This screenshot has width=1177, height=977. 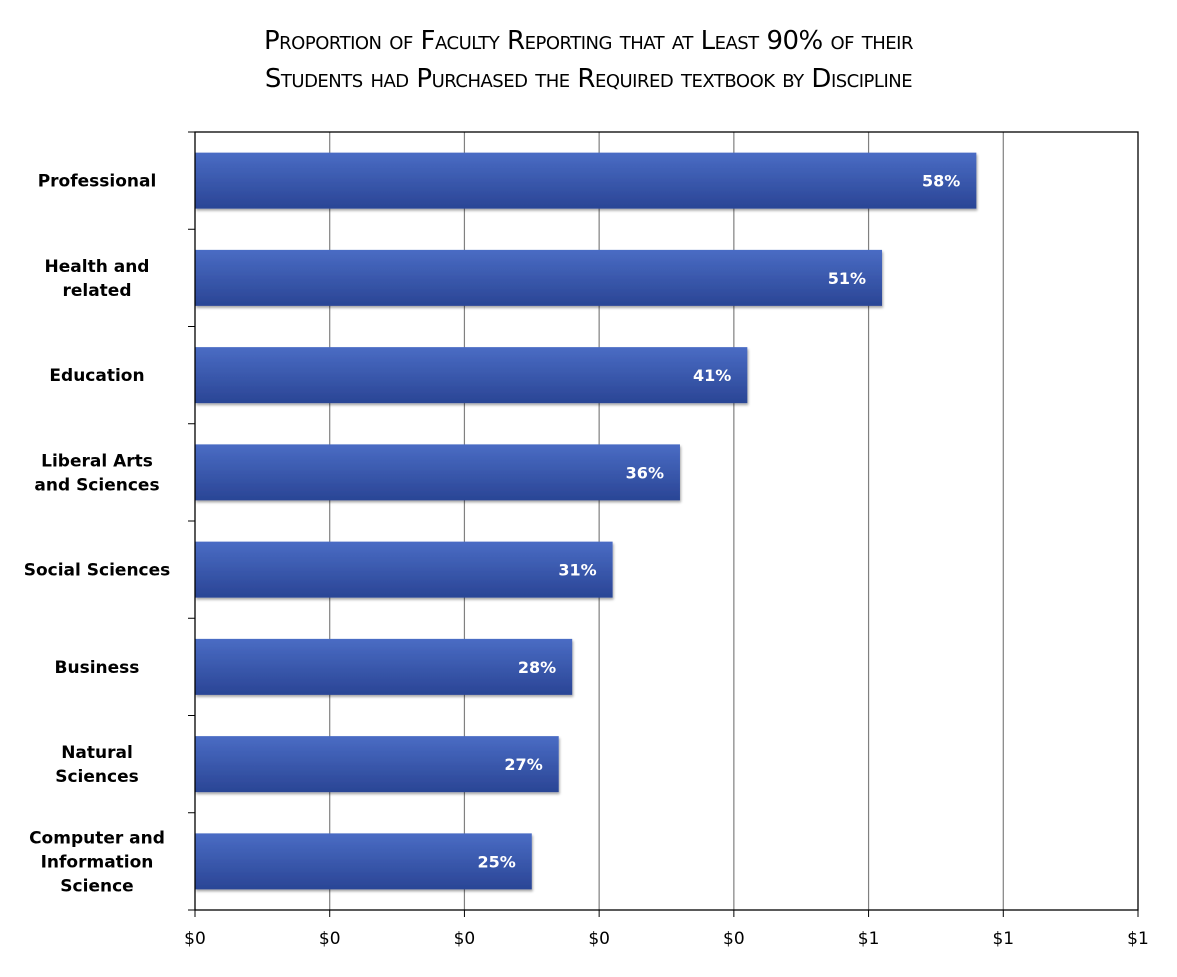 I want to click on category-label: Natural Sciences, so click(x=97, y=765).